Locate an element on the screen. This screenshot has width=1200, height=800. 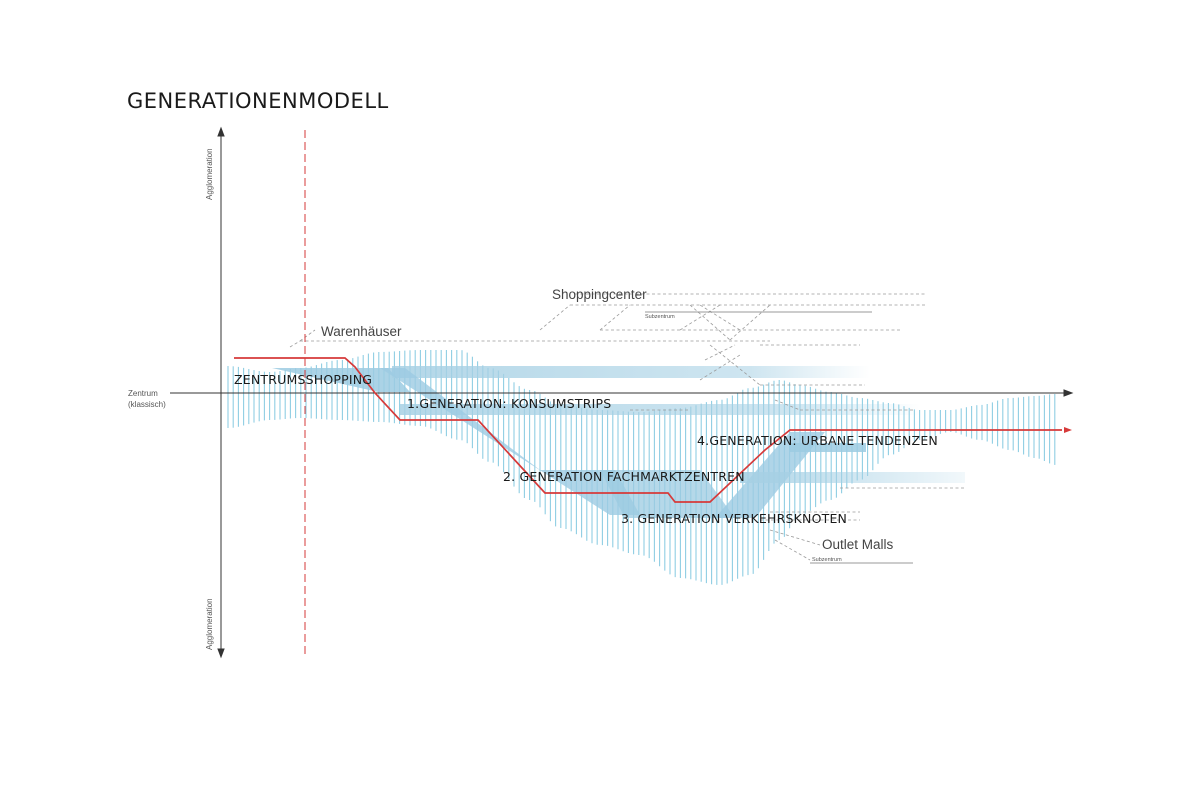
label-warenhaeuser: Warenhäuser is located at coordinates (361, 331).